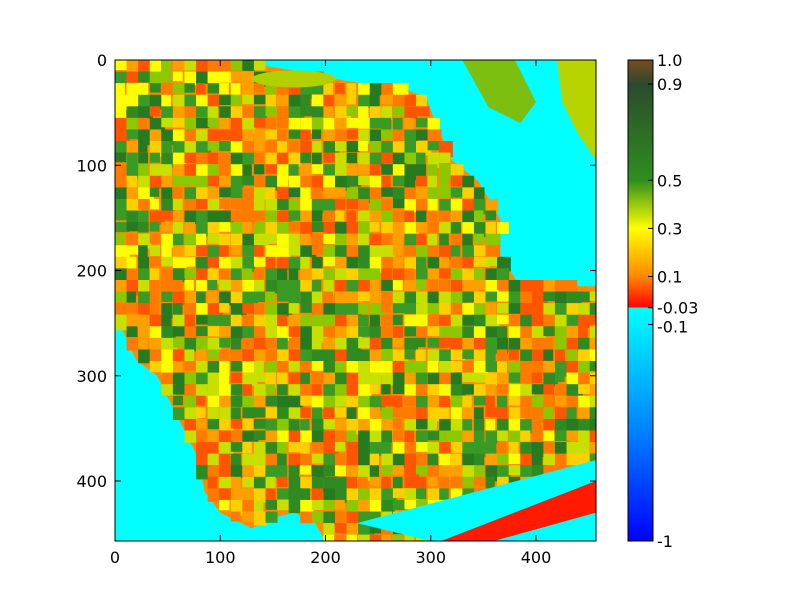 This screenshot has width=800, height=600. Describe the element at coordinates (91, 376) in the screenshot. I see `y-tick-label: 300` at that location.